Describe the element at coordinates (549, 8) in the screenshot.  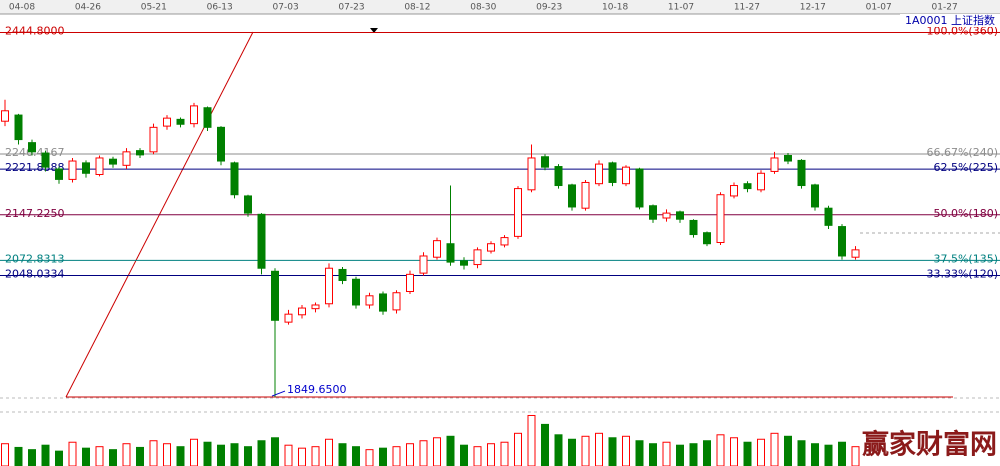
I see `date-label: 09-23` at that location.